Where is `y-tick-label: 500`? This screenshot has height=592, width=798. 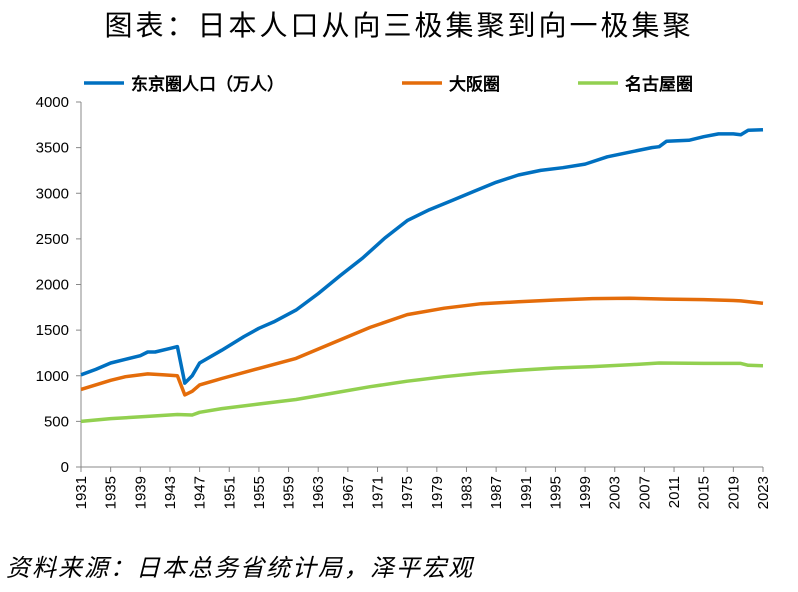 y-tick-label: 500 is located at coordinates (56, 421).